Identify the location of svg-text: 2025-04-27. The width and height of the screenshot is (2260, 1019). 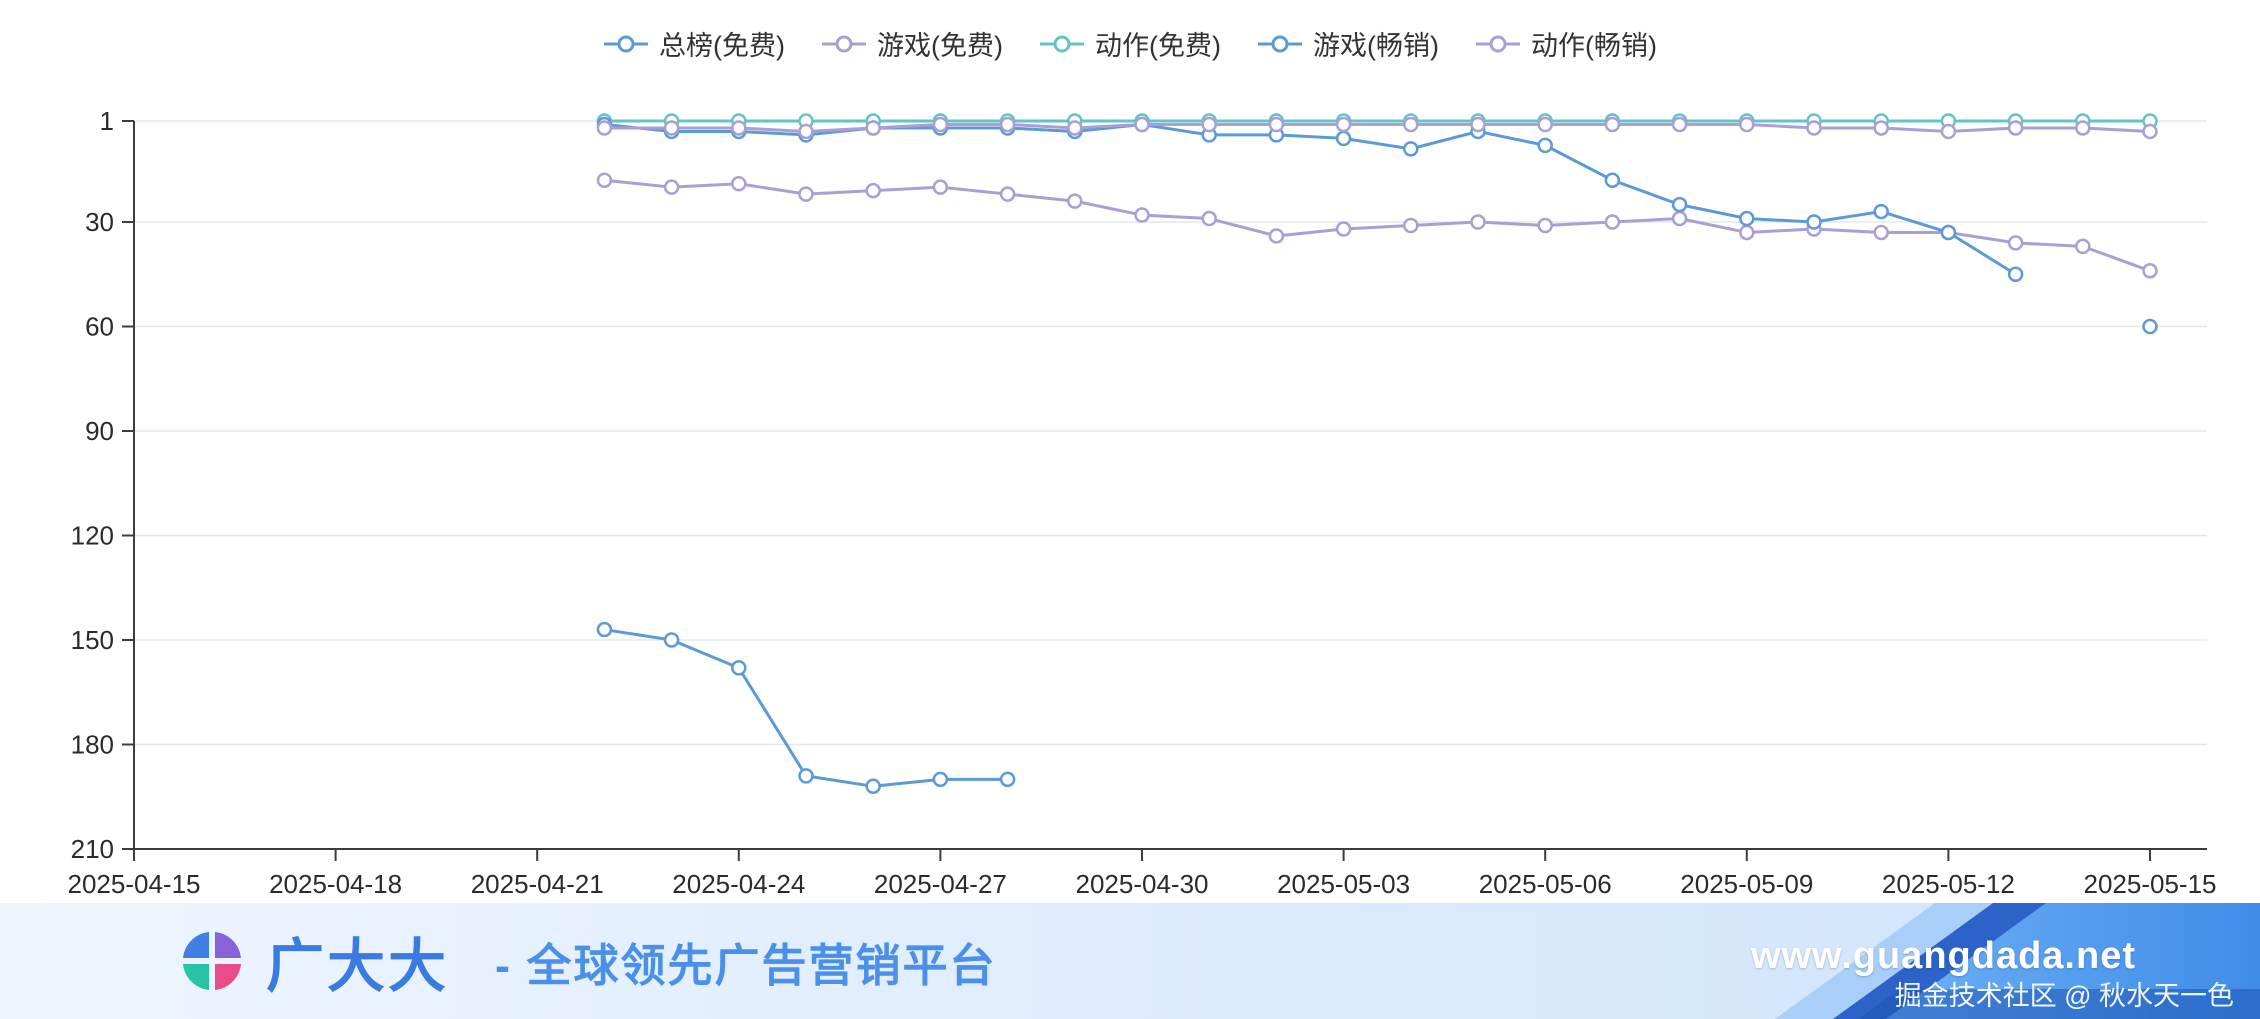
(940, 884).